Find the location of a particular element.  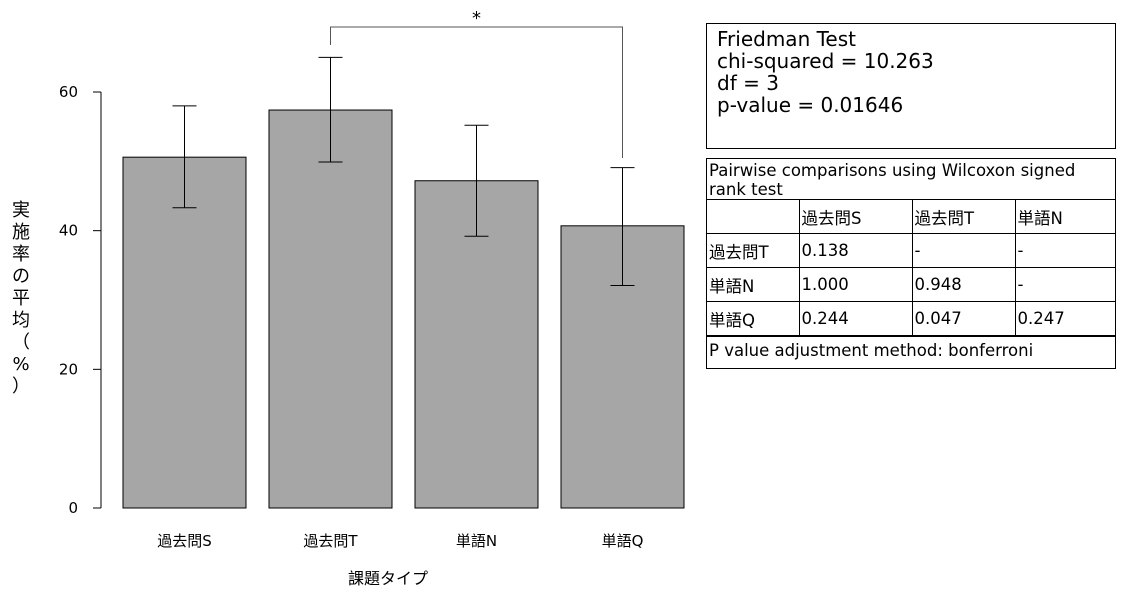

y-tick-label-40: 40 is located at coordinates (68, 231).